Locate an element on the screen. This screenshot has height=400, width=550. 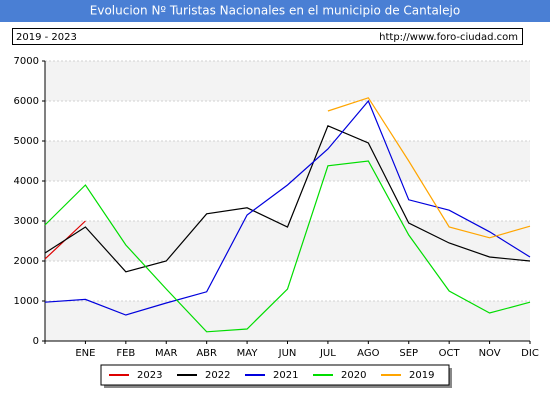
legend-box is located at coordinates (275, 375).